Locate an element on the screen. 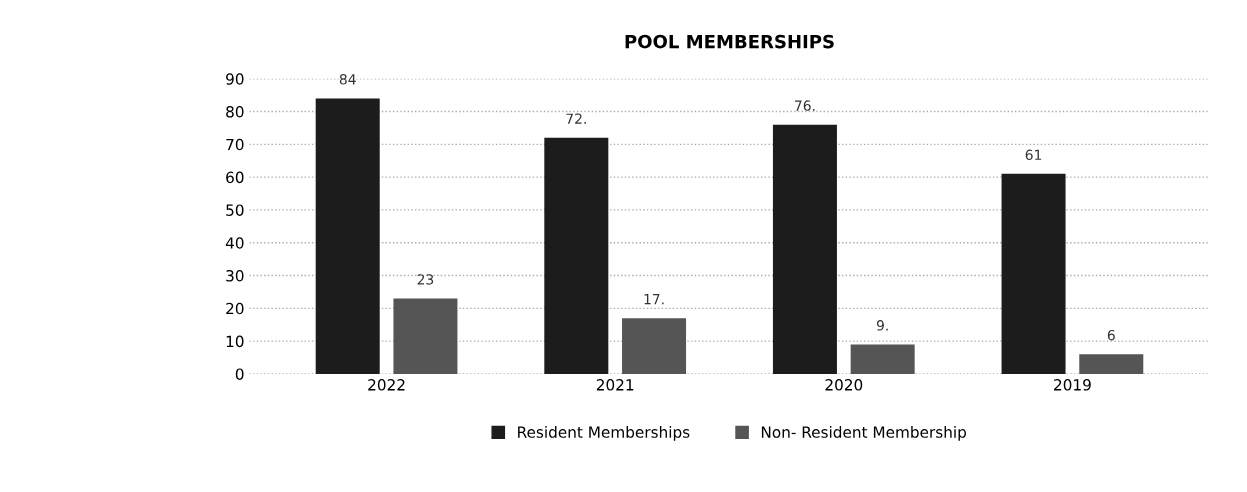 The width and height of the screenshot is (1247, 492). data-label: 9. is located at coordinates (882, 325).